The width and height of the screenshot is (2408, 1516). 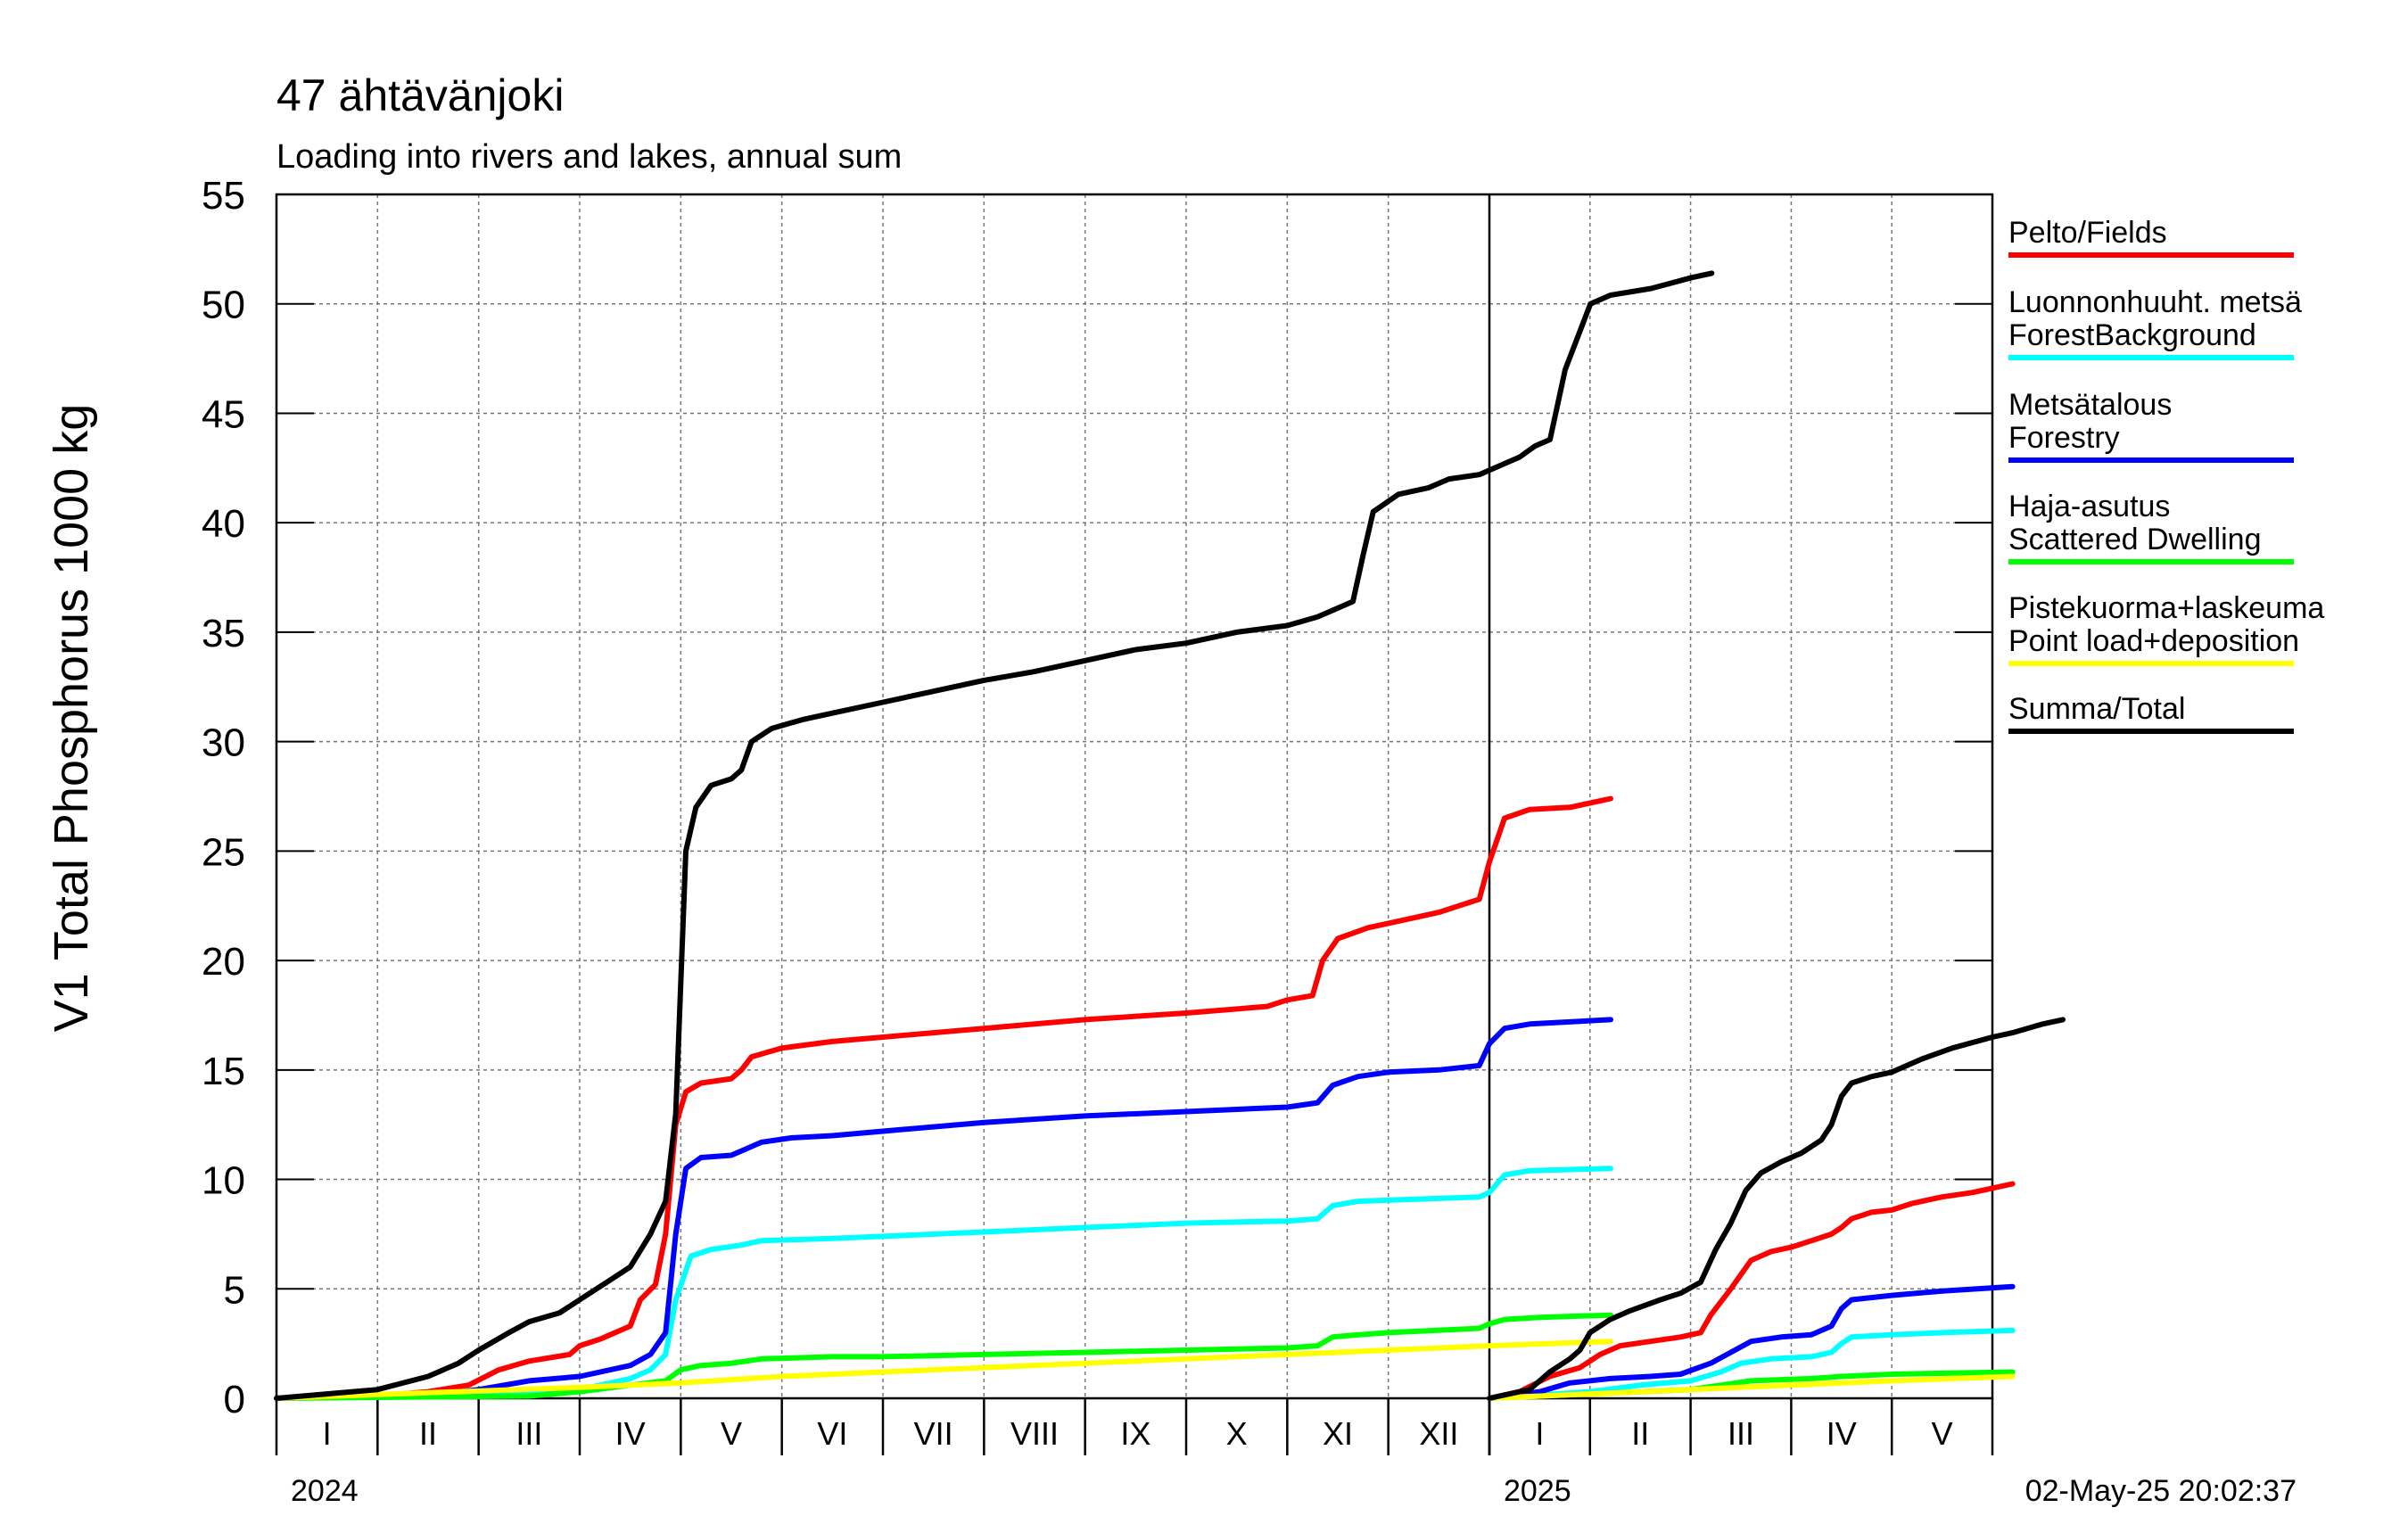 I want to click on timestamp: 02-May-25 20:02:37, so click(x=2161, y=1491).